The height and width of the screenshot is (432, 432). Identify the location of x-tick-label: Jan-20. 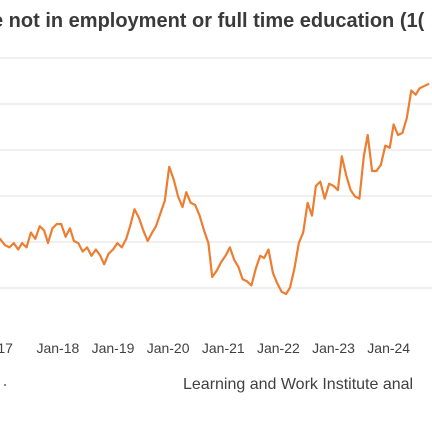
(168, 348).